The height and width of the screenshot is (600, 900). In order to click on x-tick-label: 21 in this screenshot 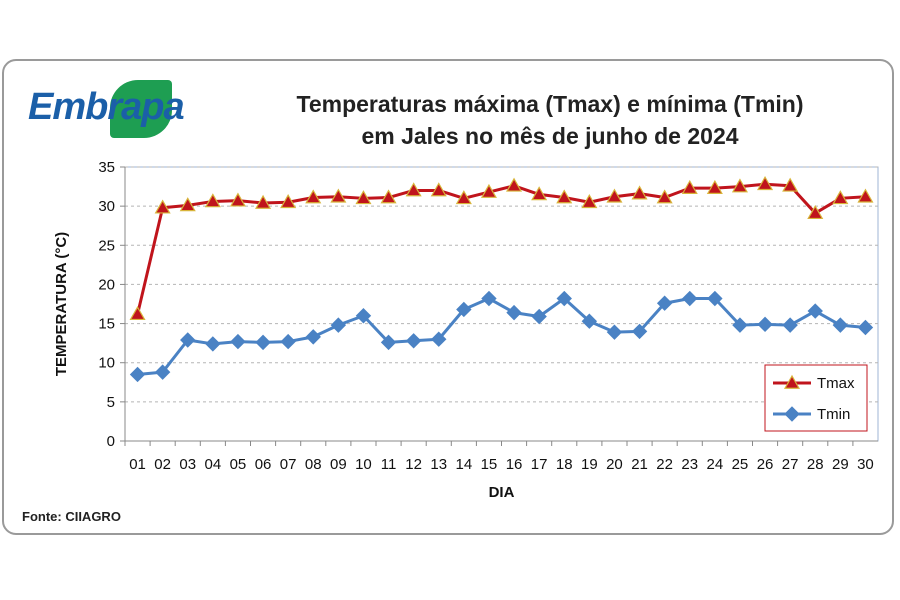, I will do `click(639, 464)`.